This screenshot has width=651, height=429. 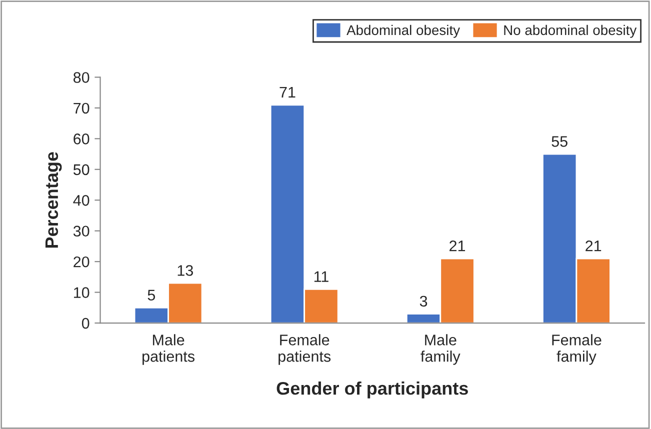 I want to click on y-tick-label: 20, so click(x=82, y=262).